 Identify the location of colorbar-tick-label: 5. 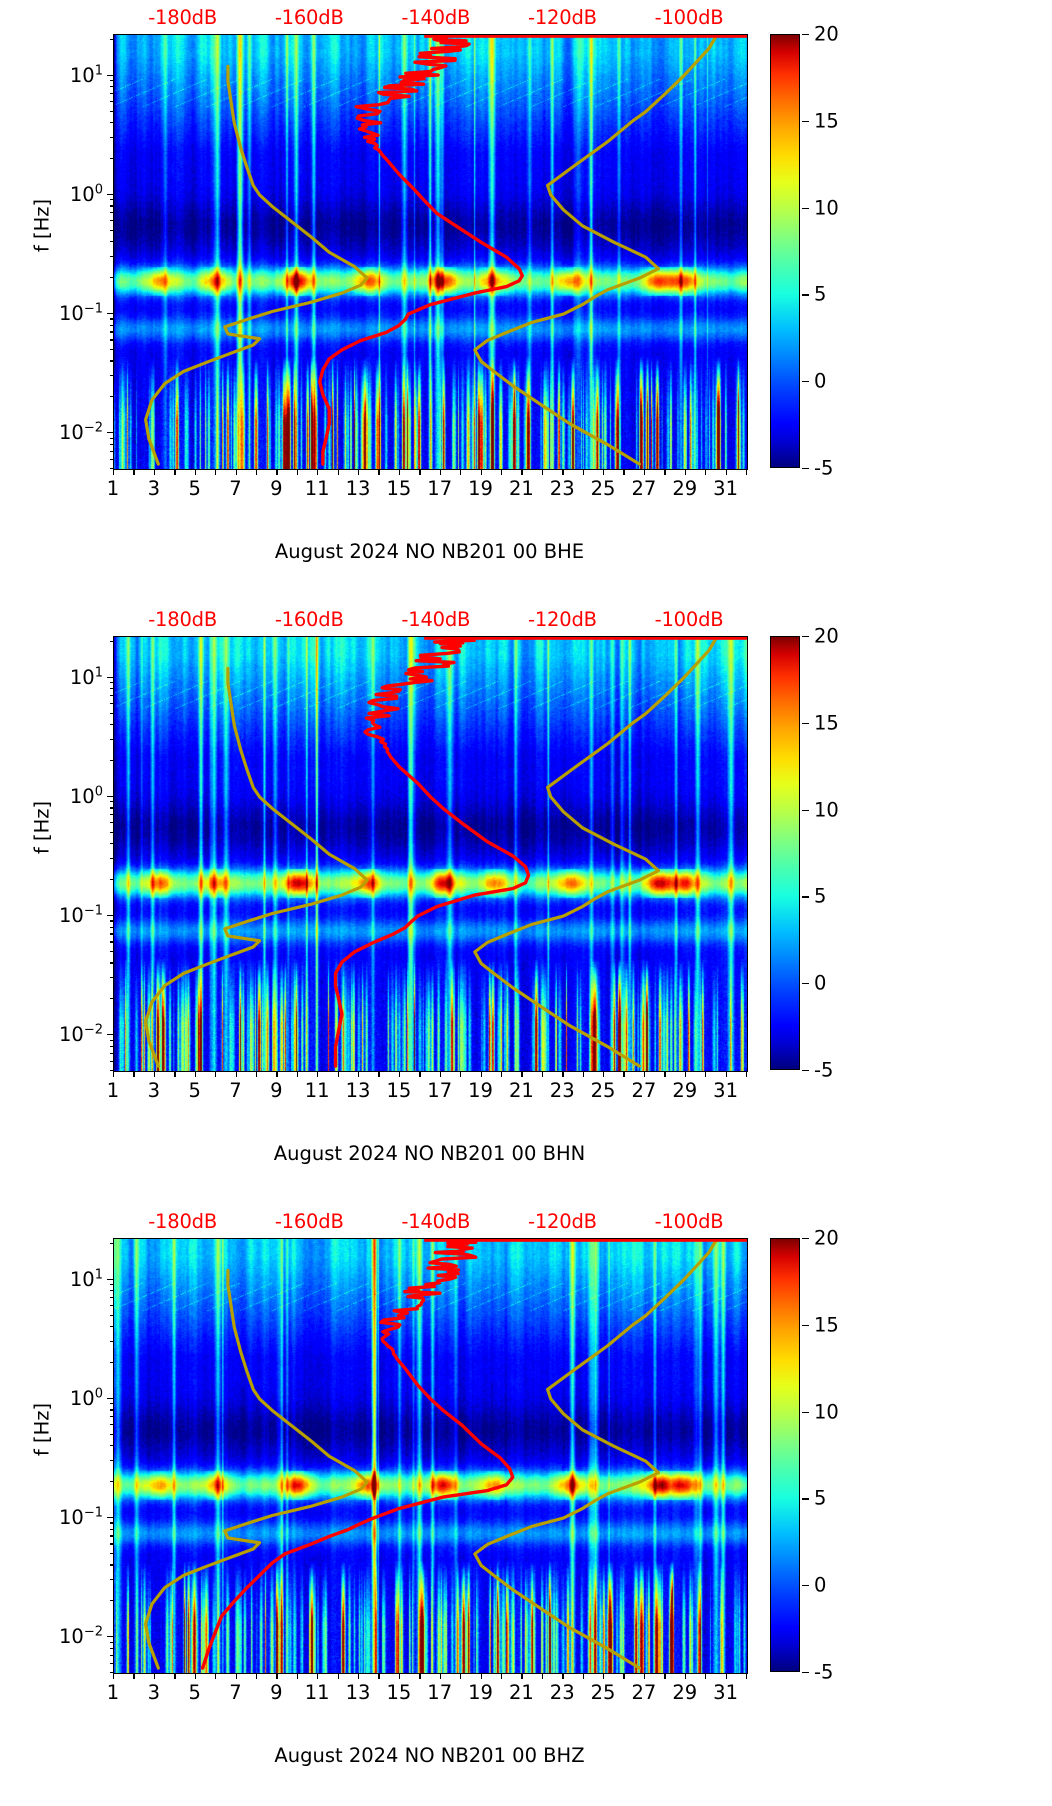
(820, 294).